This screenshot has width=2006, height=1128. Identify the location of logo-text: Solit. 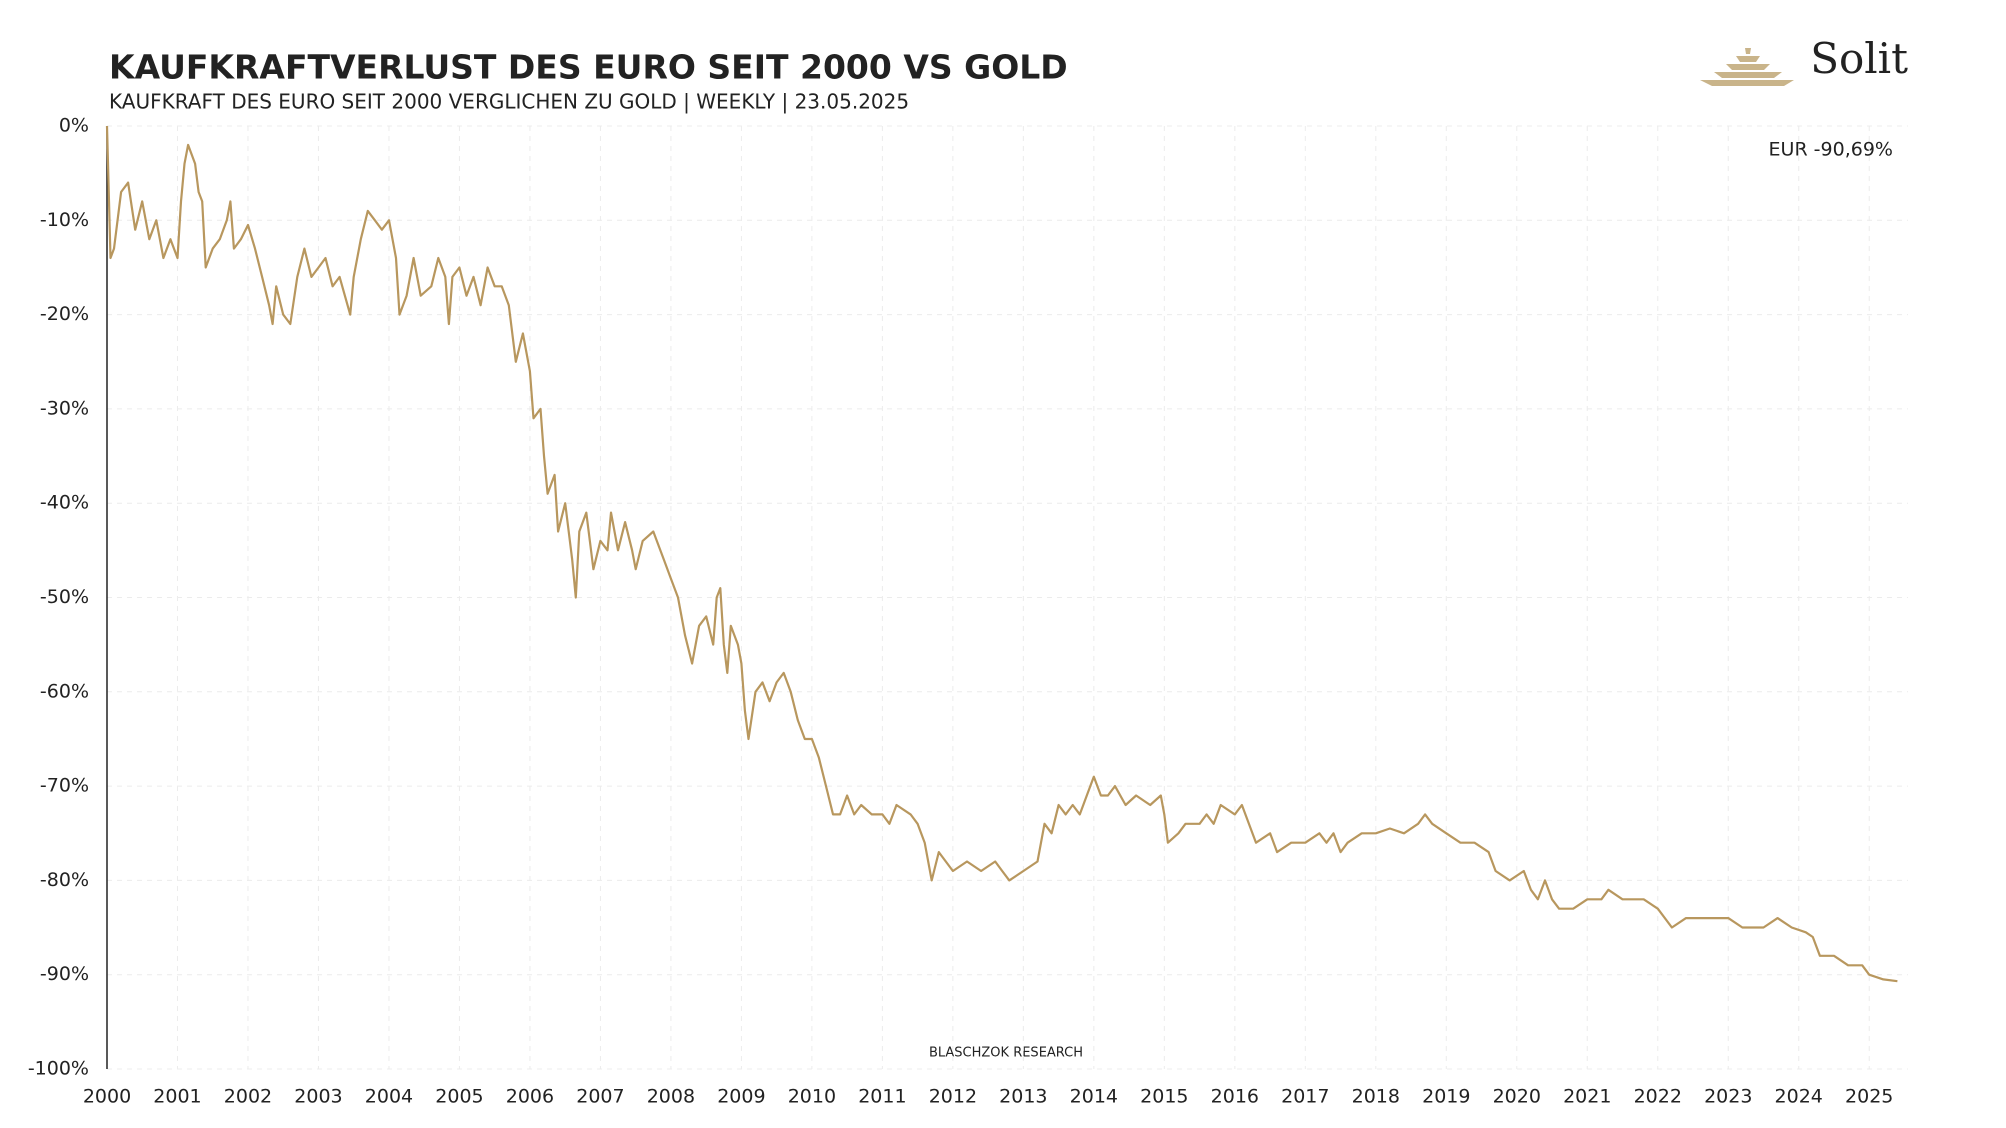
(1859, 58).